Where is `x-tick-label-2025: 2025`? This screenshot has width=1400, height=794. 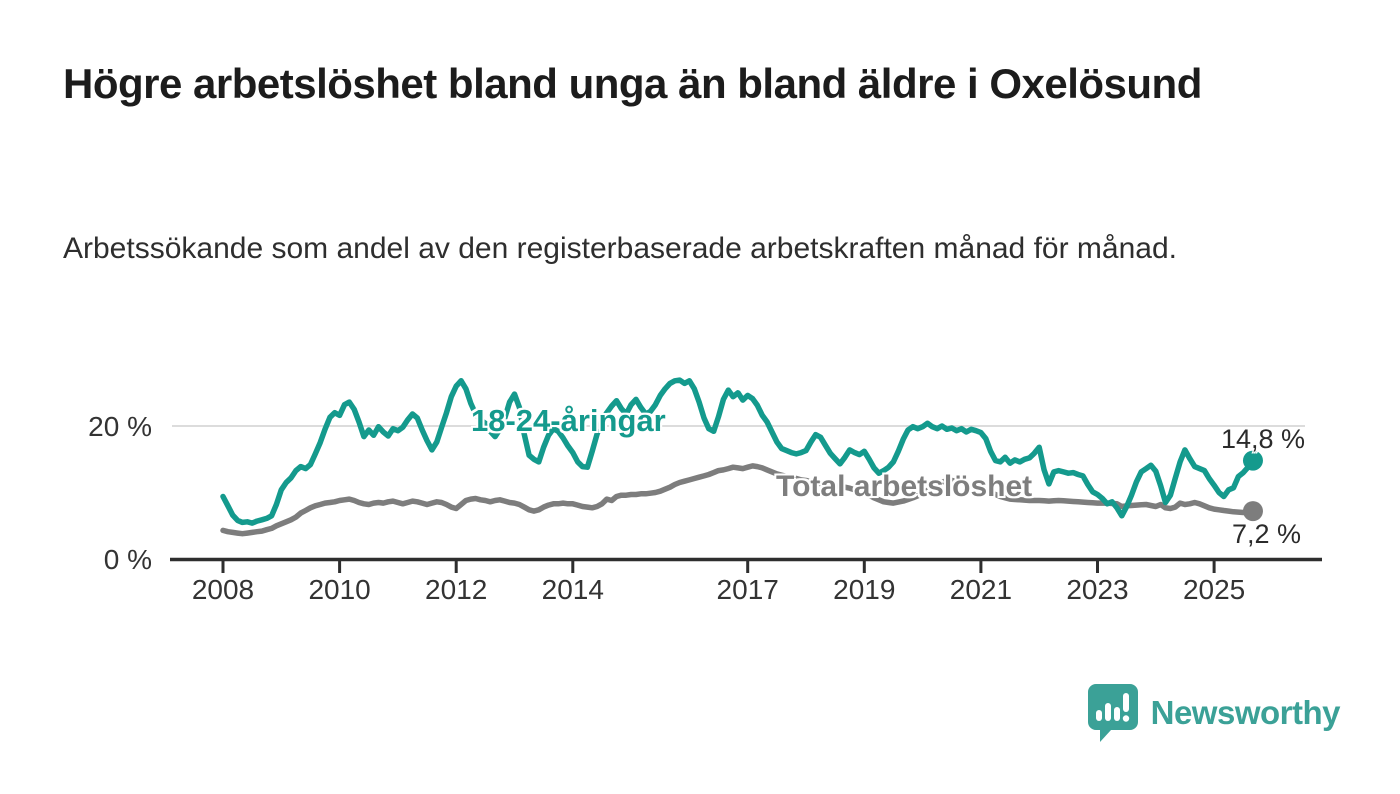 x-tick-label-2025: 2025 is located at coordinates (1214, 589).